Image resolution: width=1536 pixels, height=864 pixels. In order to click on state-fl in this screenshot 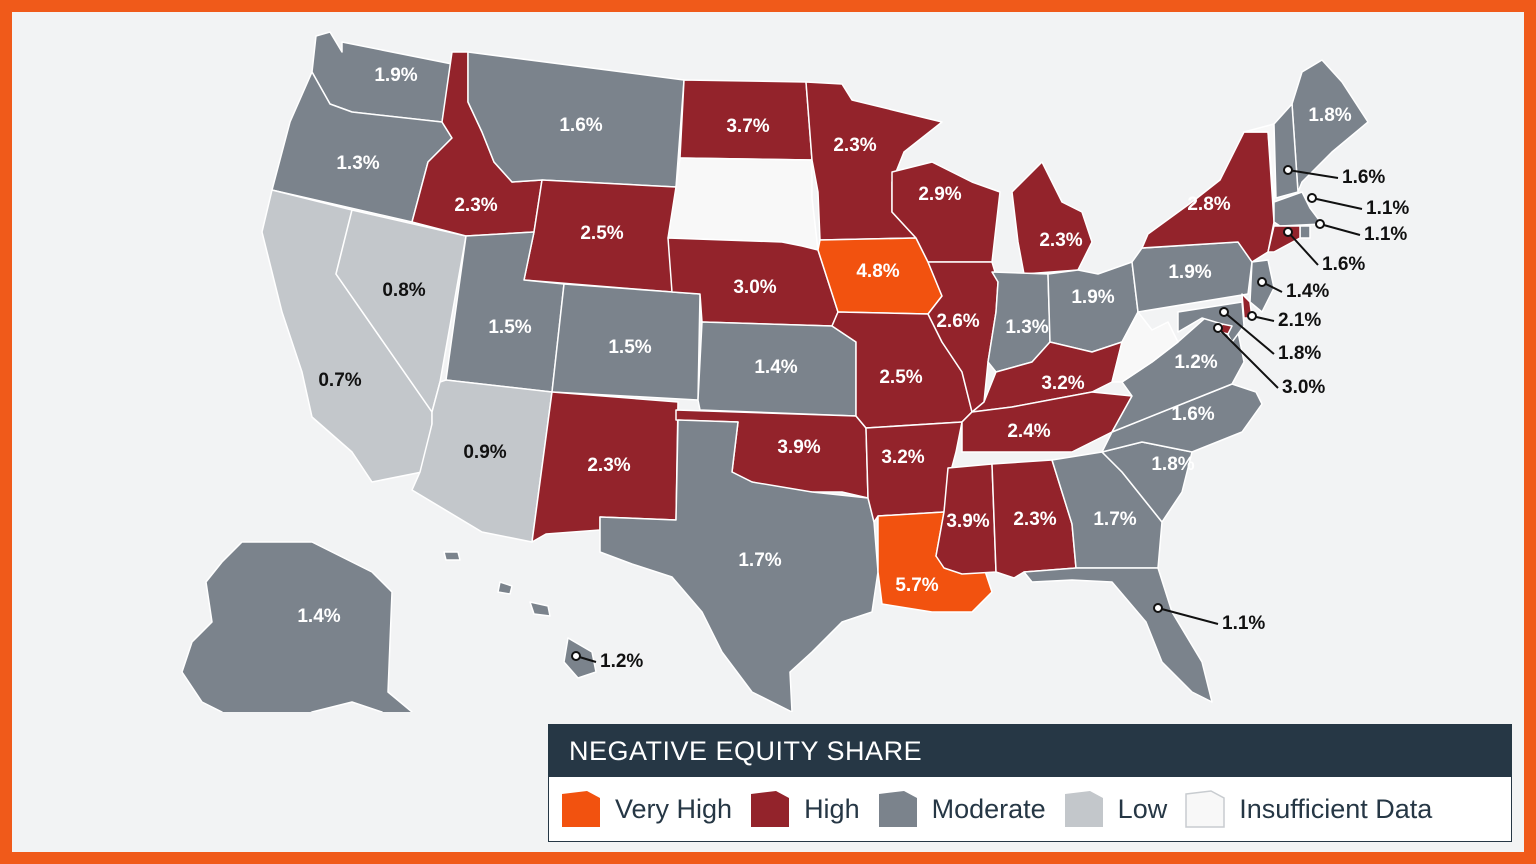, I will do `click(1118, 635)`.